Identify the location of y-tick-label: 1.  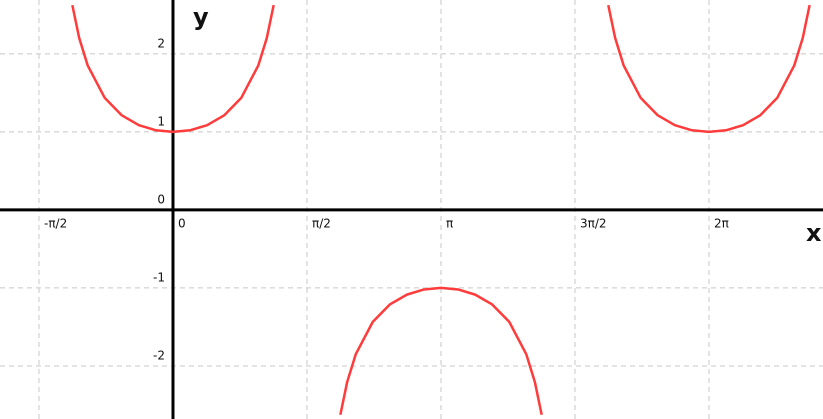
(161, 121).